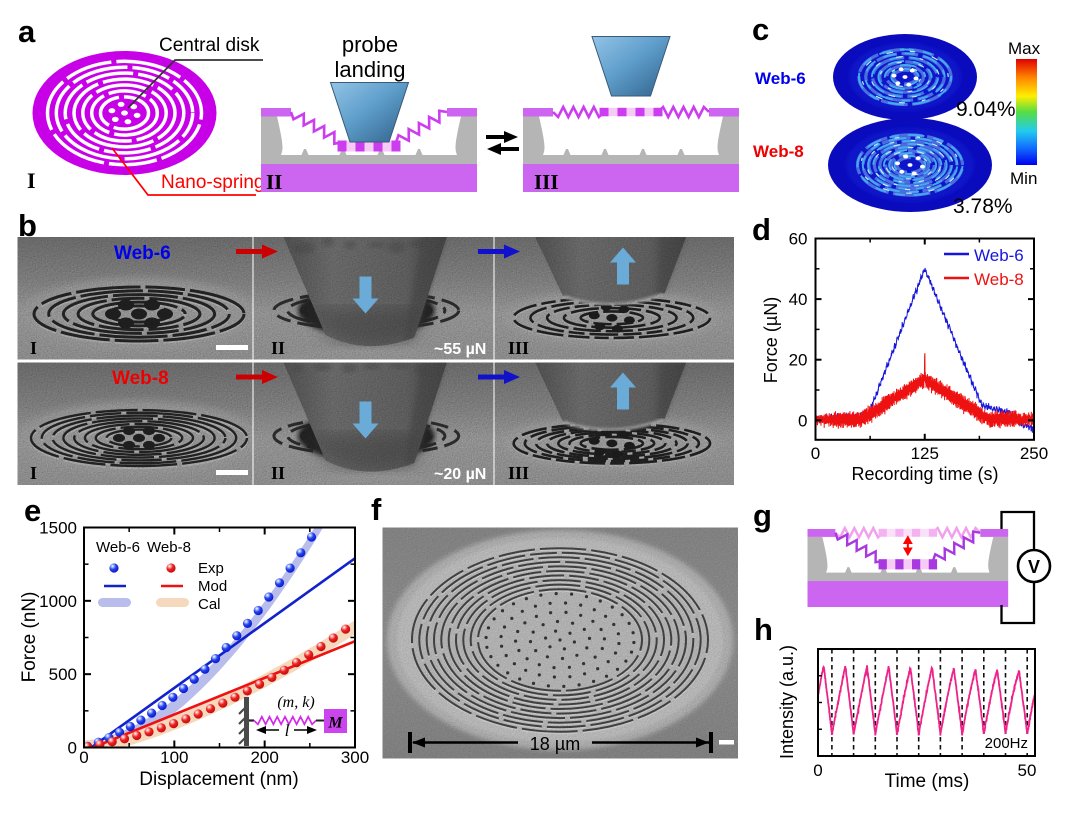  I want to click on svg-text: g, so click(762, 515).